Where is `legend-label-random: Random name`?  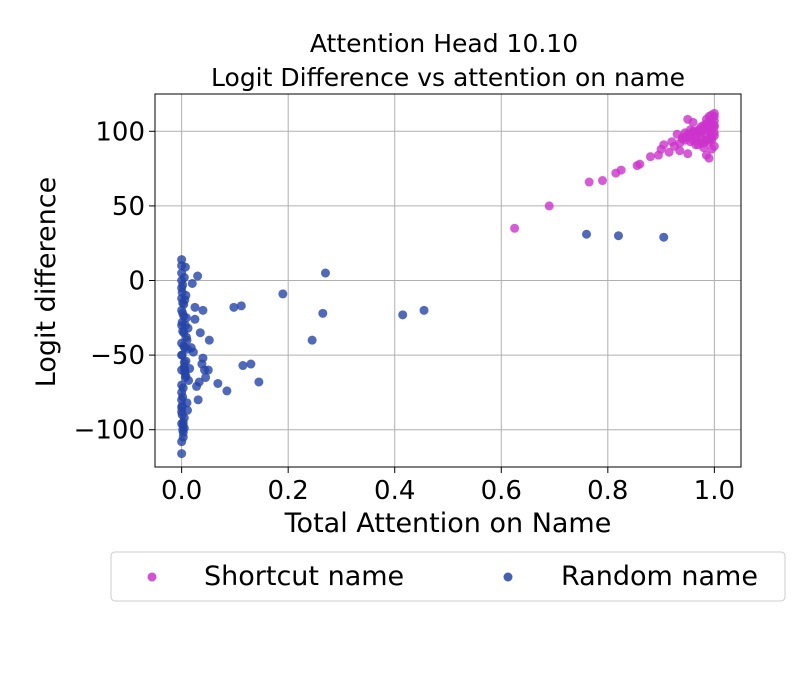 legend-label-random: Random name is located at coordinates (659, 576).